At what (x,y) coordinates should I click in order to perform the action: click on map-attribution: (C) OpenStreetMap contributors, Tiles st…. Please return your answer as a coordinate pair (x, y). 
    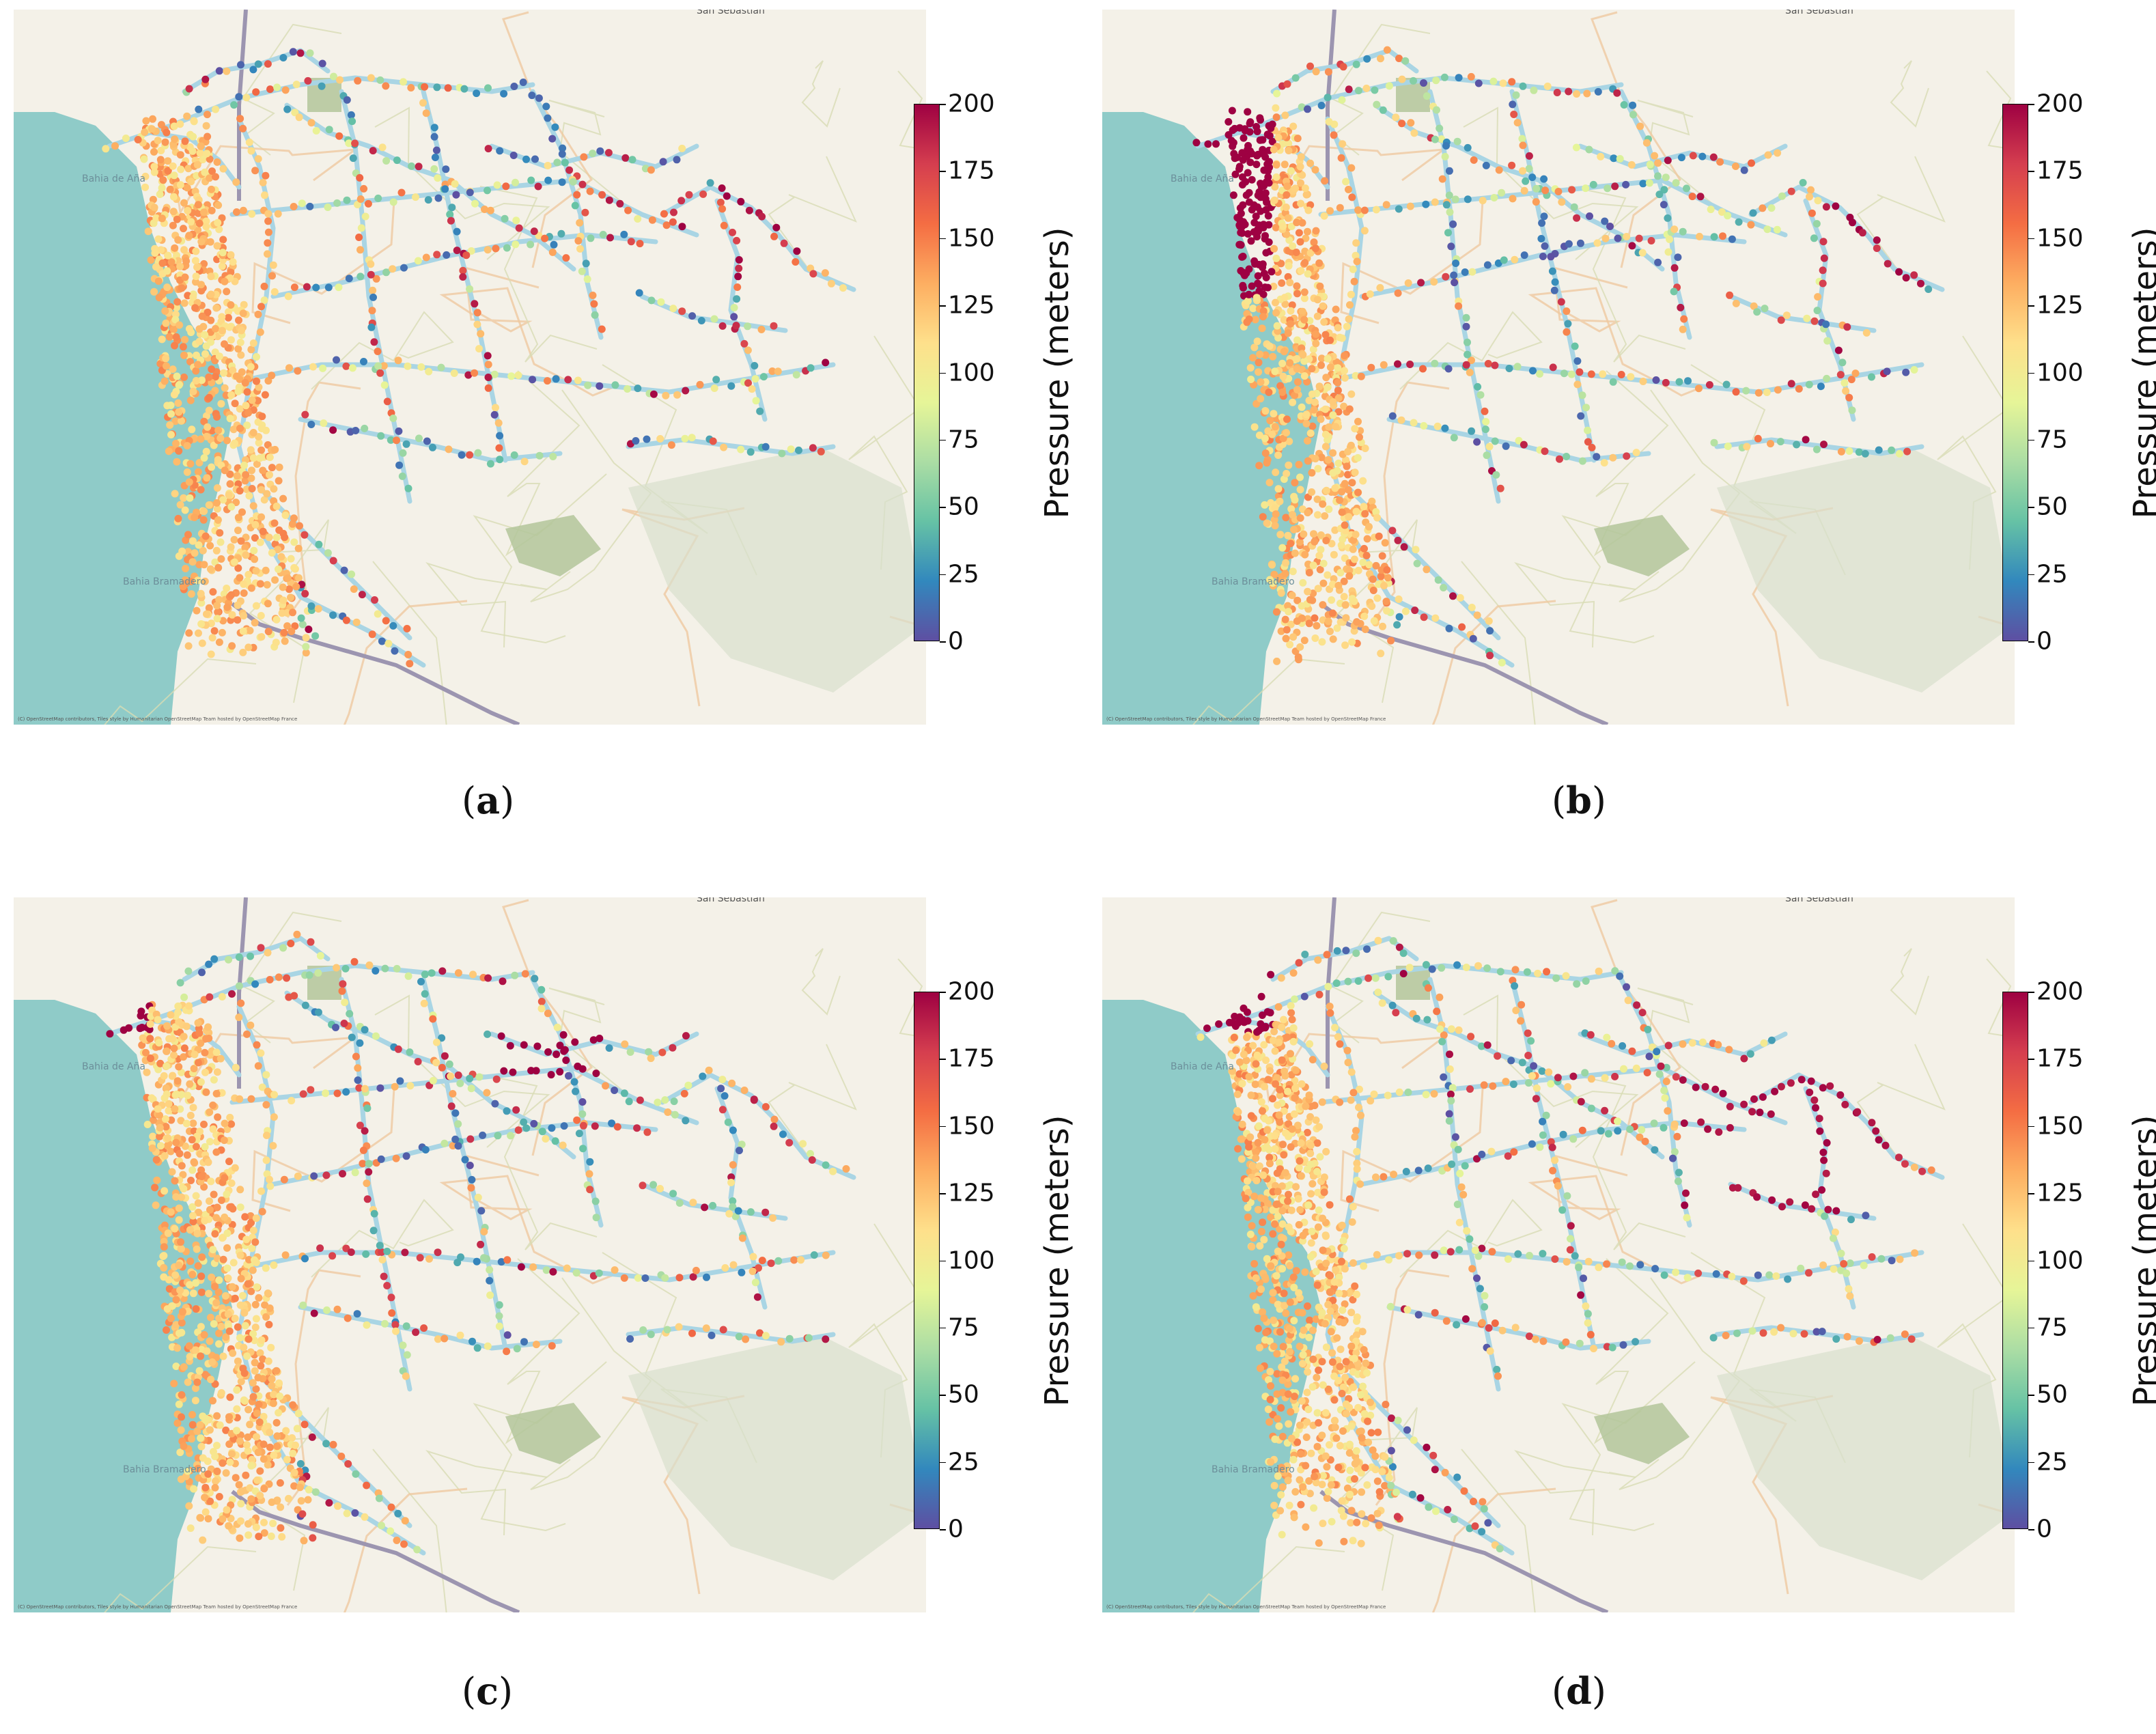
    Looking at the image, I should click on (158, 1607).